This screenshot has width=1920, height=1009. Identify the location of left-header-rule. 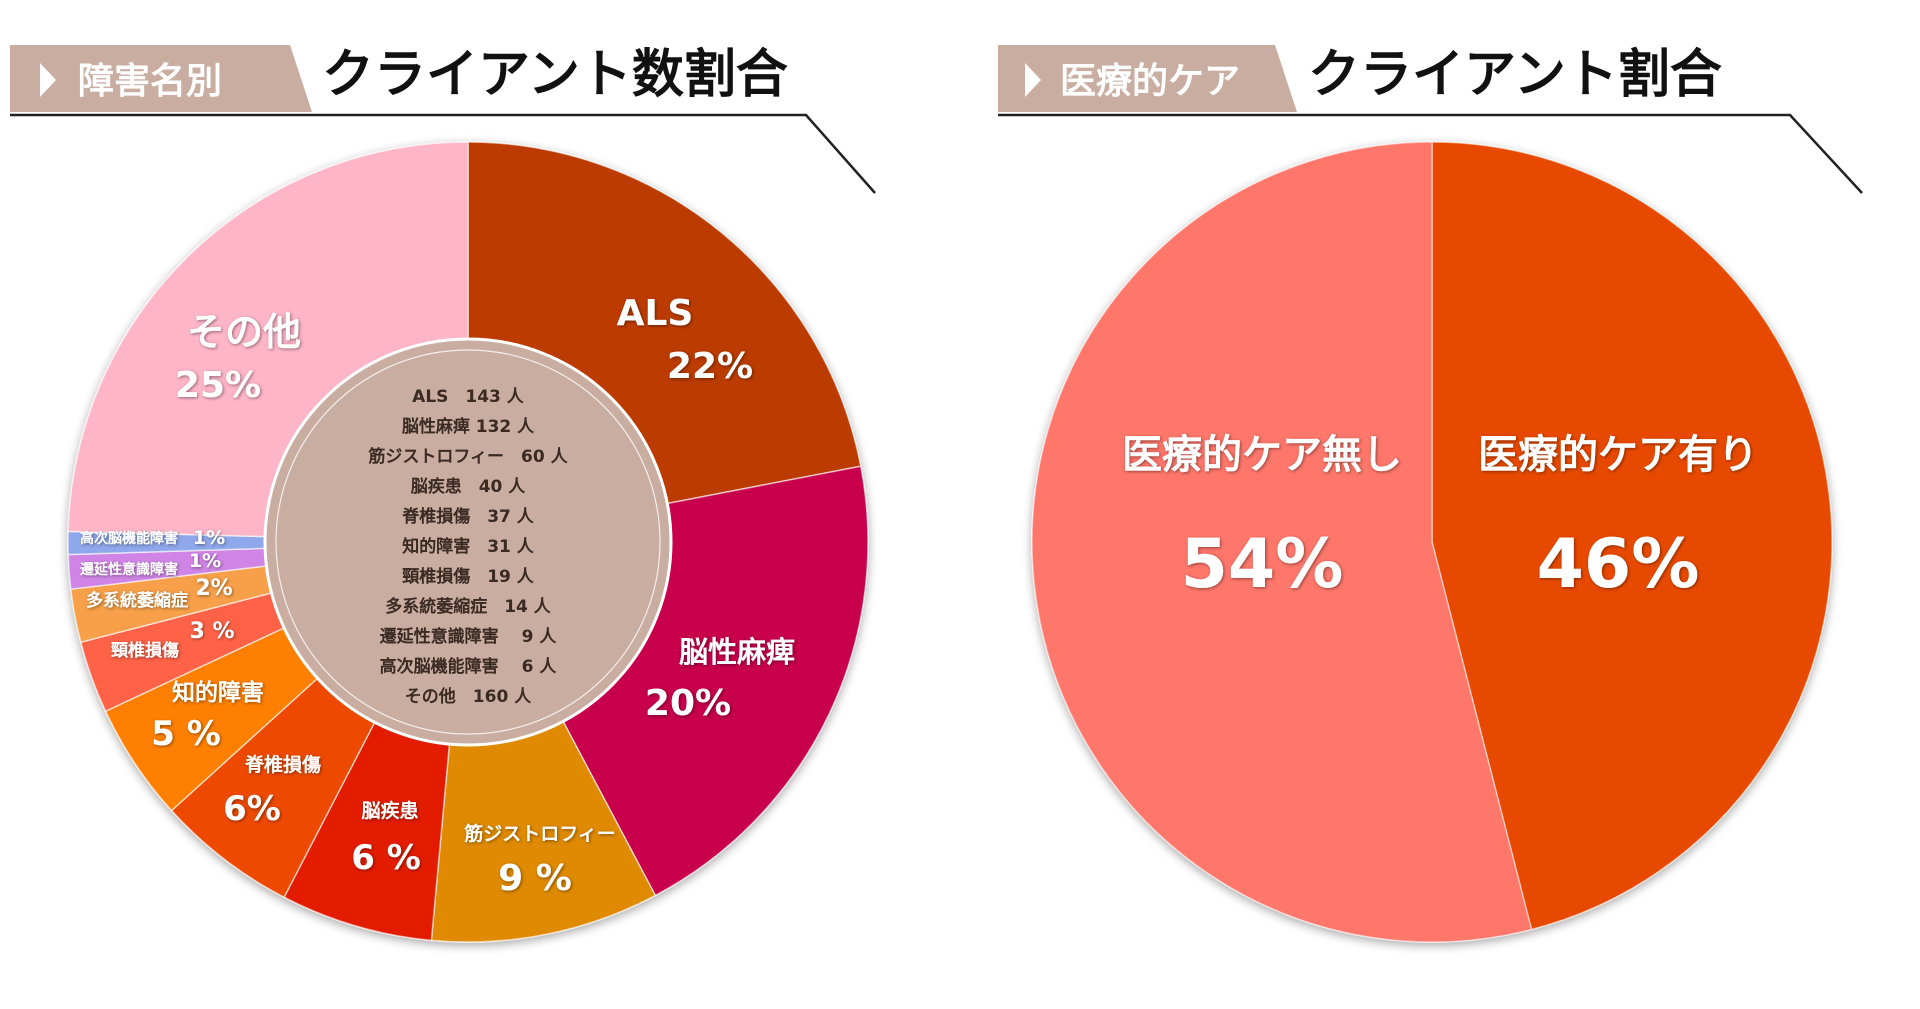
(443, 153).